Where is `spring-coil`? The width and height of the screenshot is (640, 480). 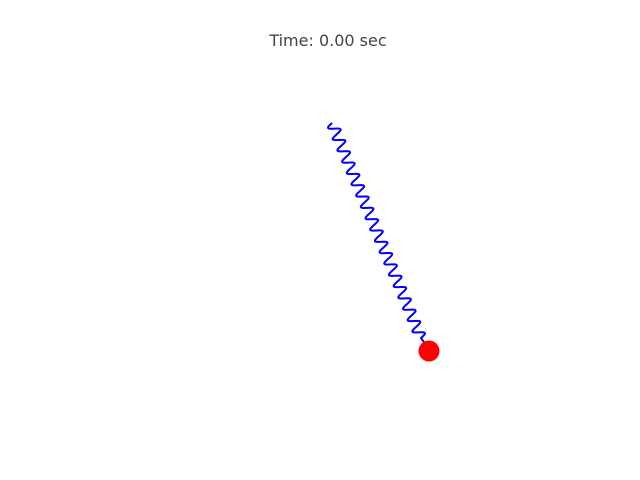
spring-coil is located at coordinates (378, 235).